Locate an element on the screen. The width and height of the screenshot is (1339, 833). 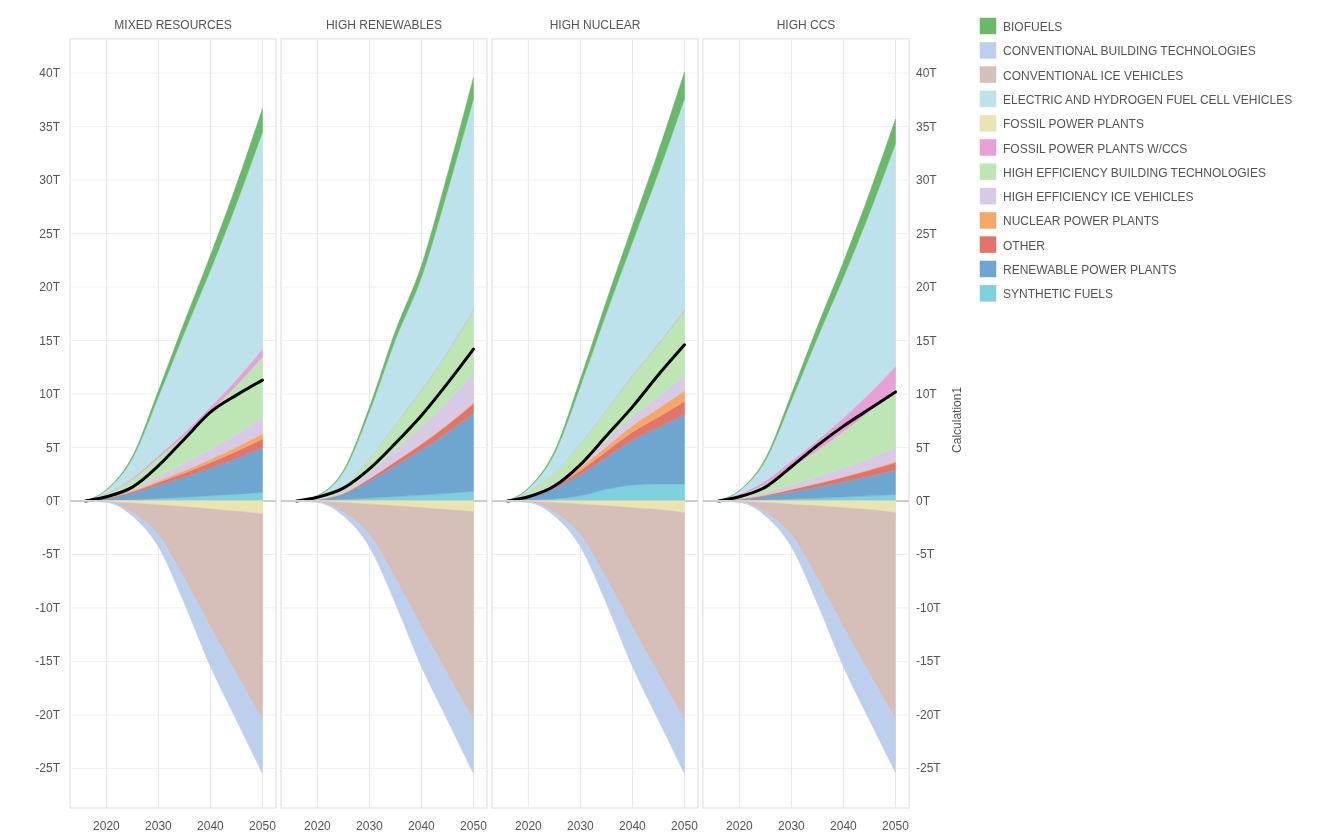
legend-label: CONVENTIONAL ICE VEHICLES is located at coordinates (1093, 75).